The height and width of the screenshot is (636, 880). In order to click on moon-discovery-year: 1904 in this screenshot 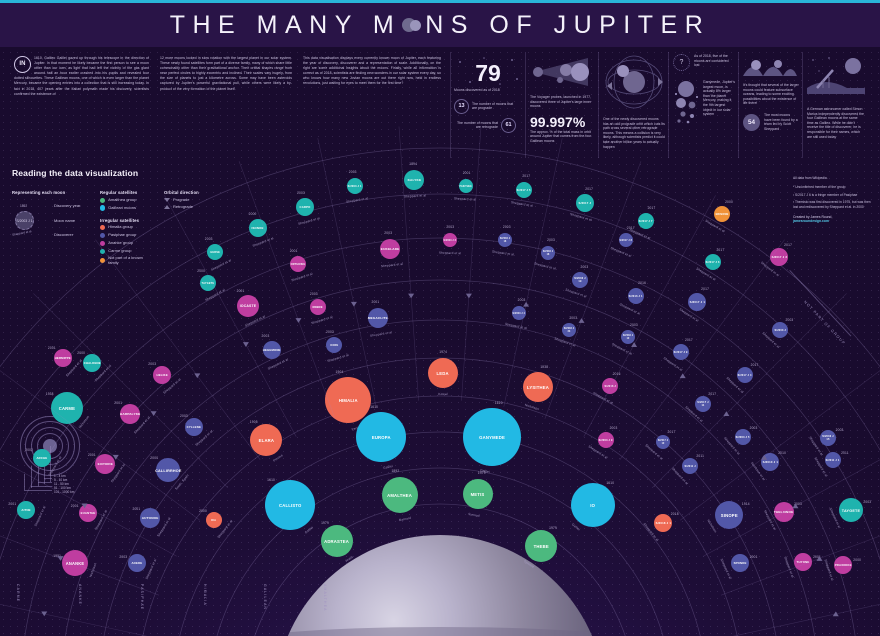, I will do `click(339, 372)`.